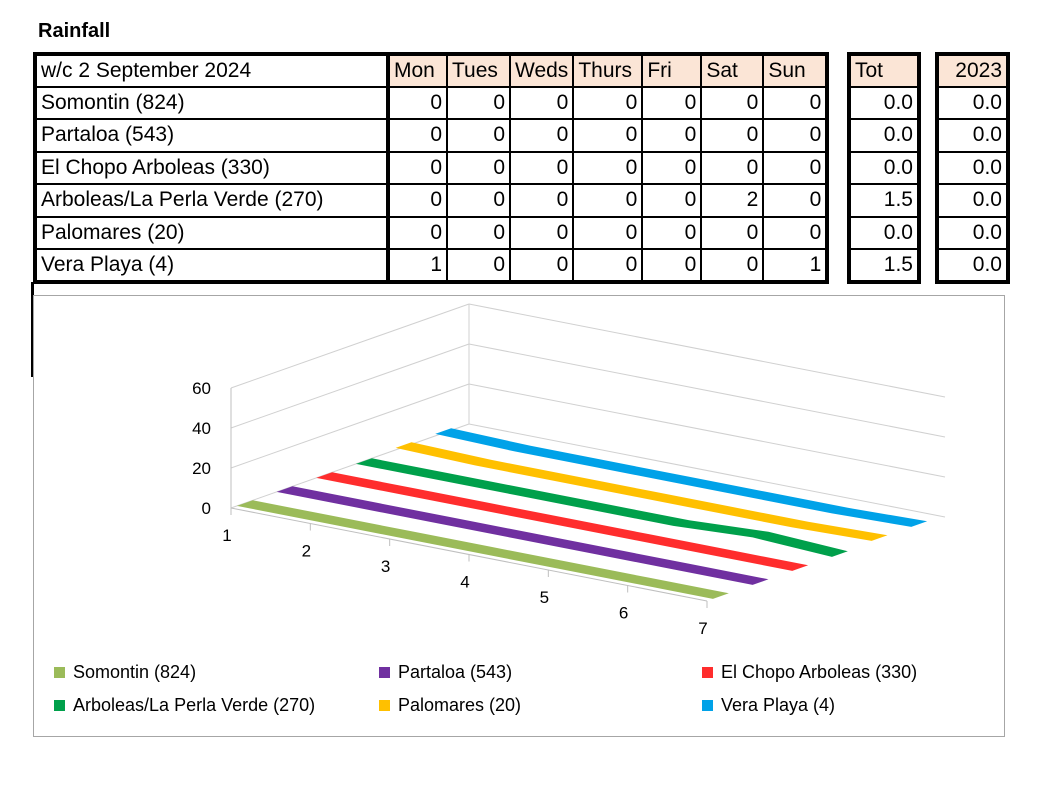  I want to click on table-row: El Chopo Arboleas (330) 0 0 0 0 0 0 0, so click(431, 167).